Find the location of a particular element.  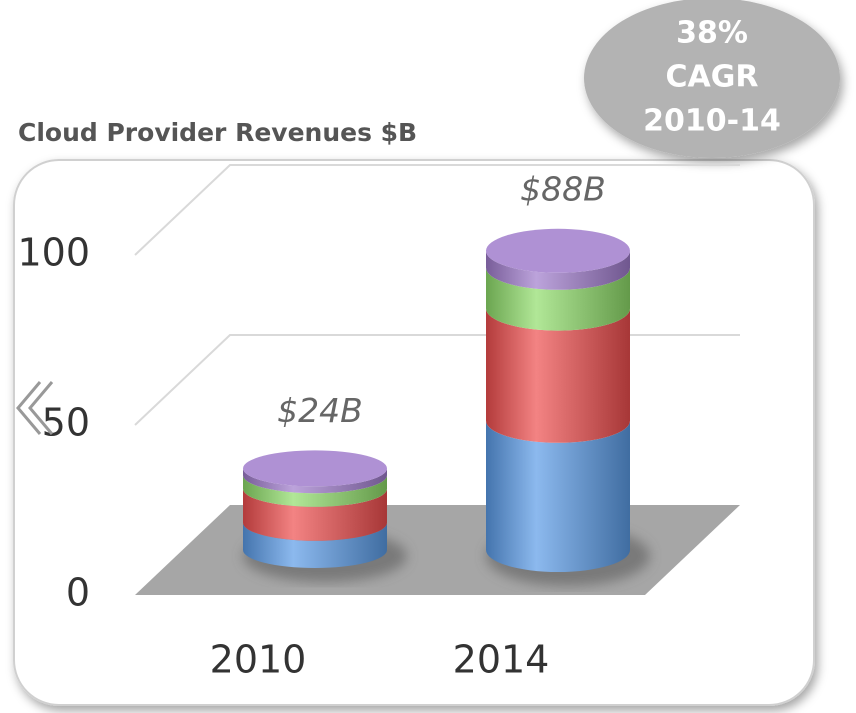

grid-line is located at coordinates (437, 210).